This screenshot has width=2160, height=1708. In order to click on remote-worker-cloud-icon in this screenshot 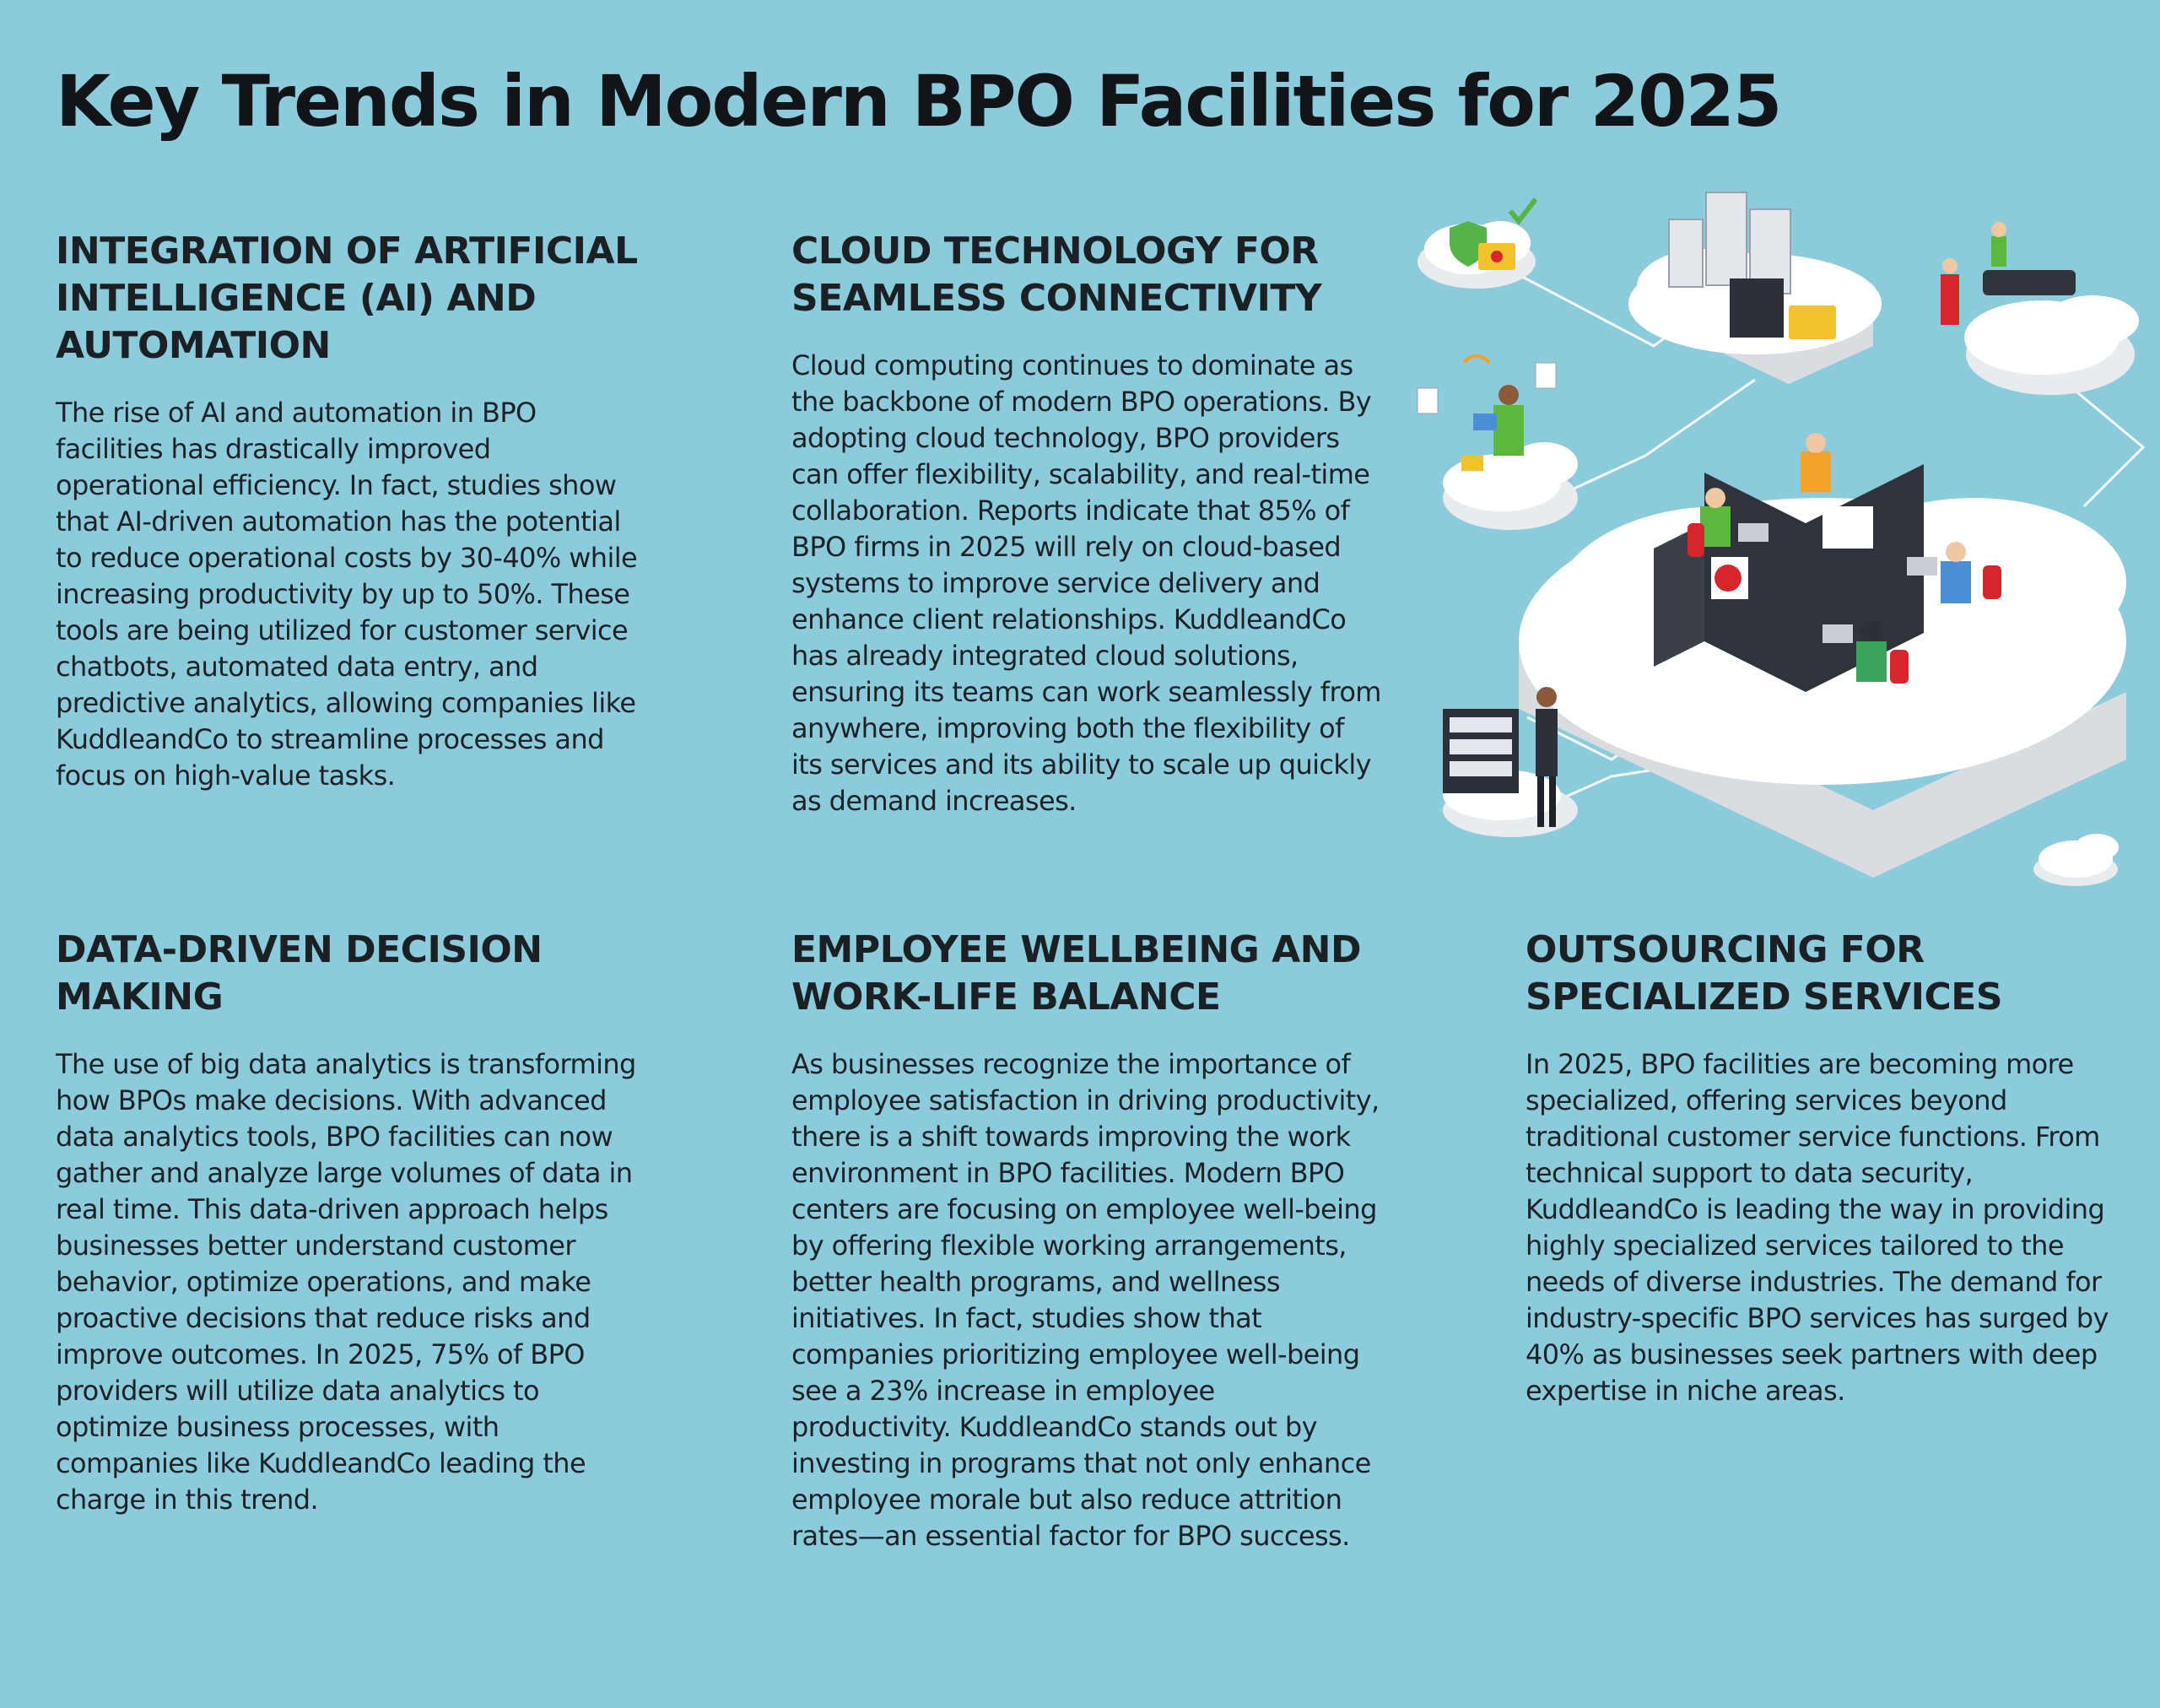, I will do `click(1497, 442)`.